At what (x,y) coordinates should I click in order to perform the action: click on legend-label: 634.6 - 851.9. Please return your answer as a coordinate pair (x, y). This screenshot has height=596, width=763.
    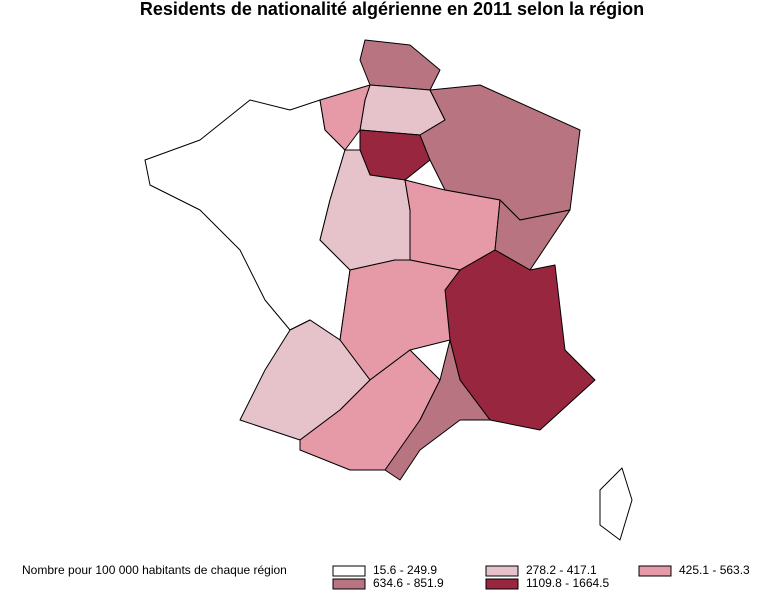
    Looking at the image, I should click on (408, 583).